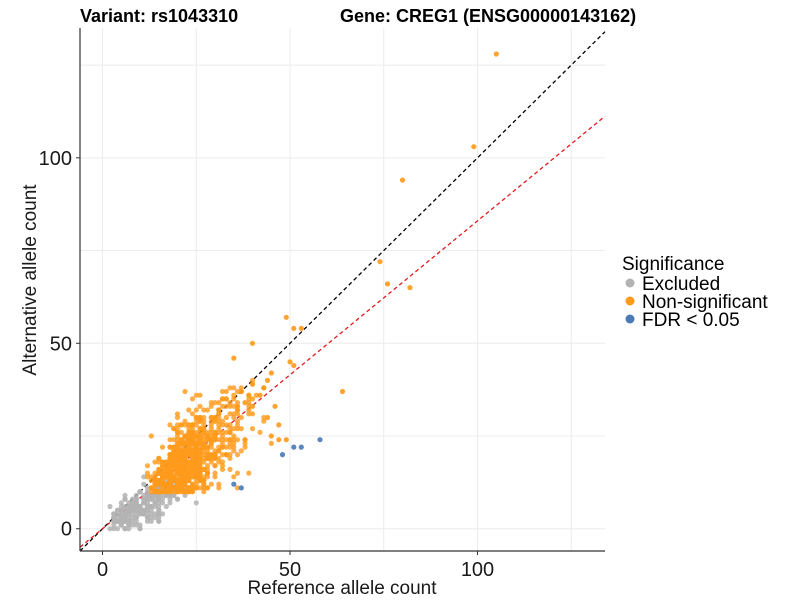 Image resolution: width=800 pixels, height=600 pixels. What do you see at coordinates (705, 302) in the screenshot?
I see `legend-label: Non-significant` at bounding box center [705, 302].